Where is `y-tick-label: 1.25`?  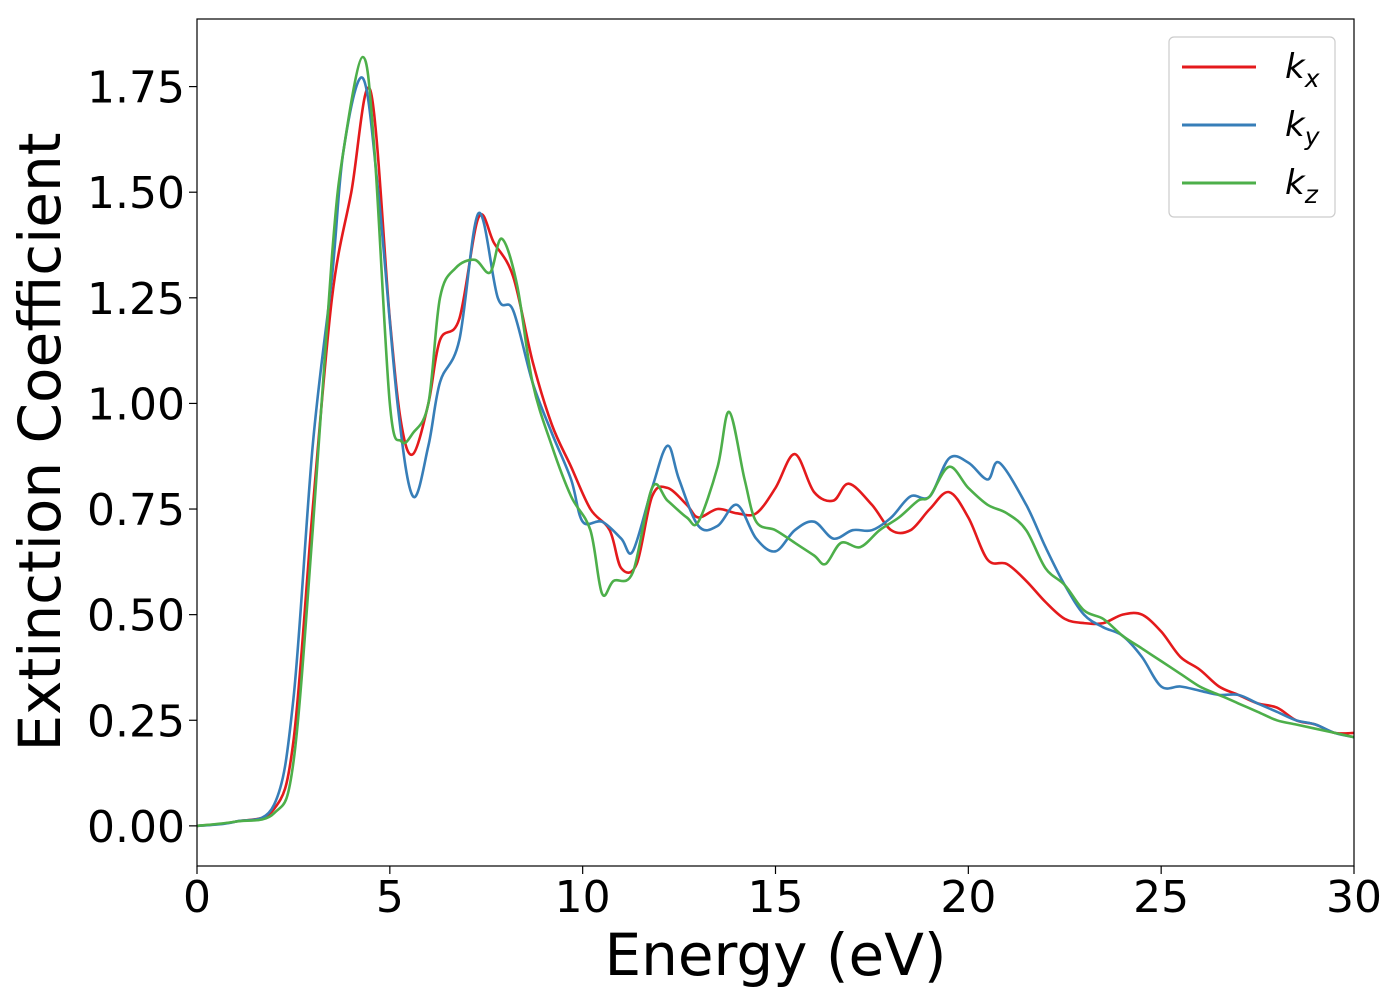
y-tick-label: 1.25 is located at coordinates (136, 299).